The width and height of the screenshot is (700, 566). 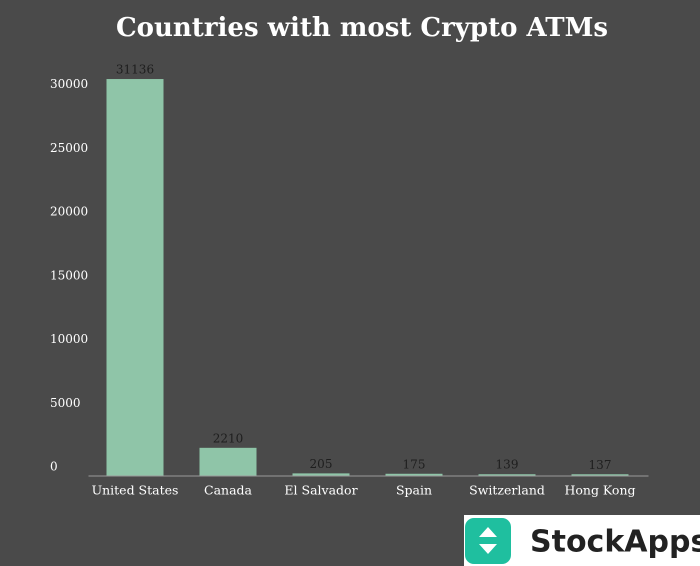 What do you see at coordinates (320, 490) in the screenshot?
I see `x-tick-label: El Salvador` at bounding box center [320, 490].